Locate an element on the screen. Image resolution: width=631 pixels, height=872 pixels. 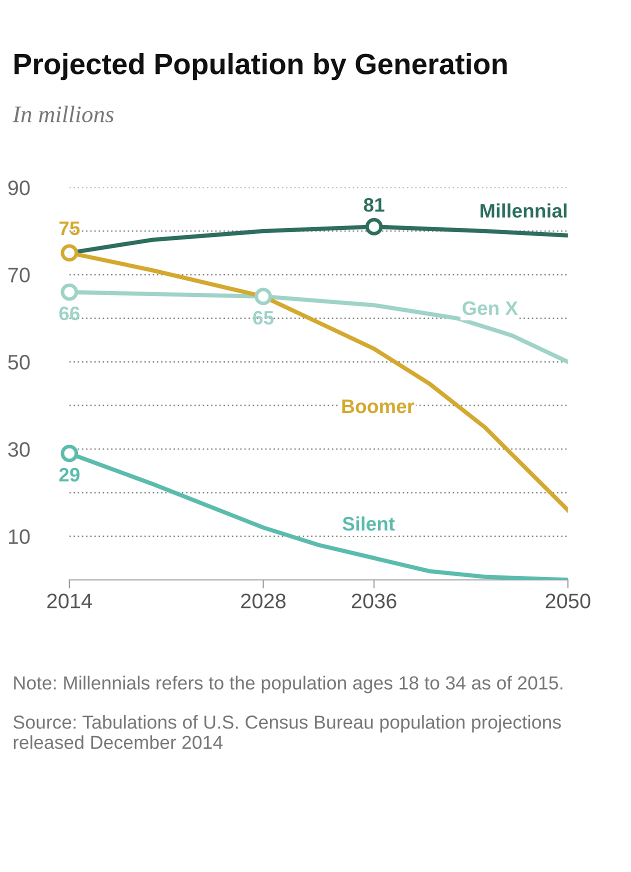
y-tick-label: 30 is located at coordinates (19, 449).